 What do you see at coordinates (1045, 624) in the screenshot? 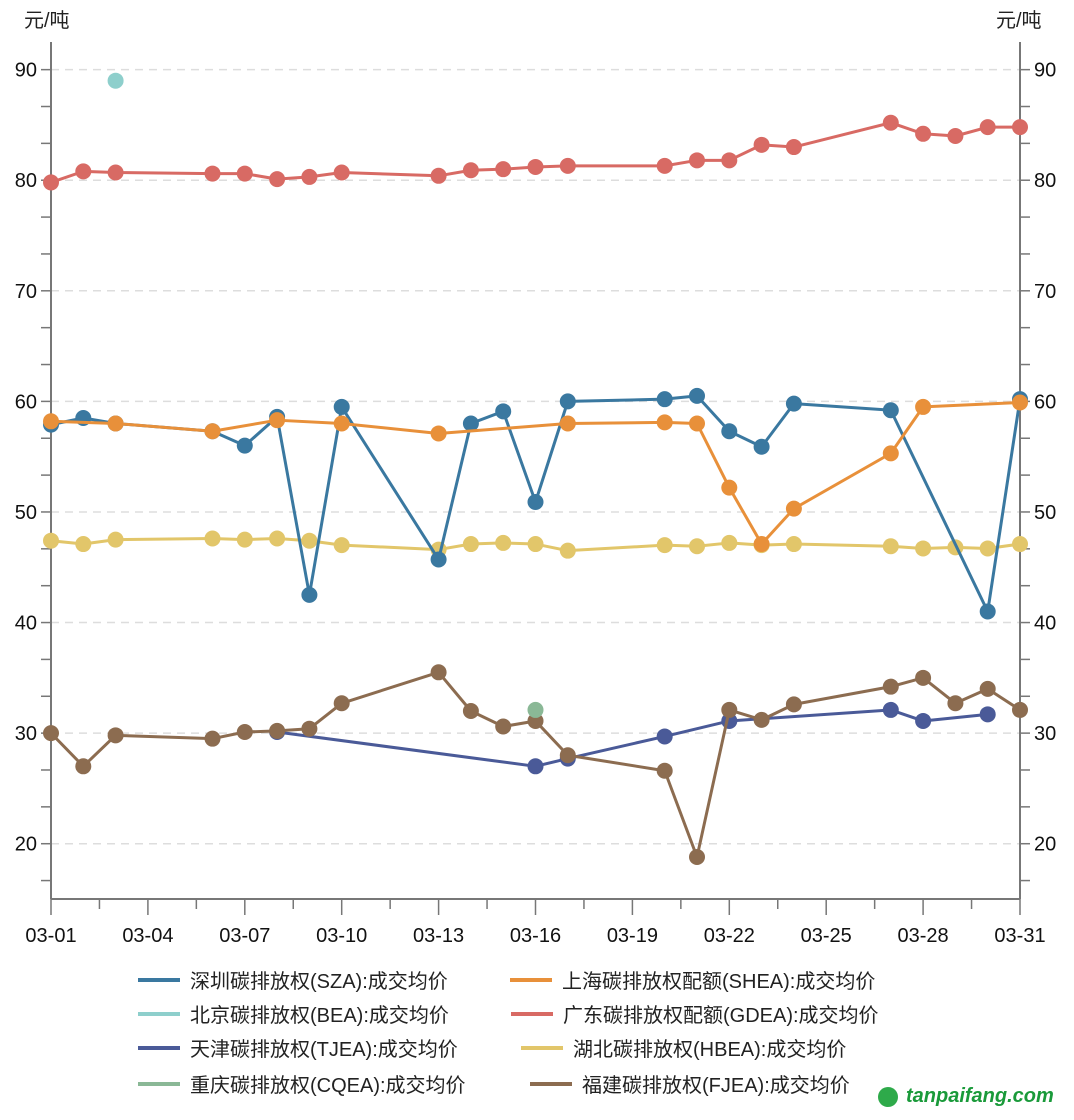
I see `y-tick-label-right: 40` at bounding box center [1045, 624].